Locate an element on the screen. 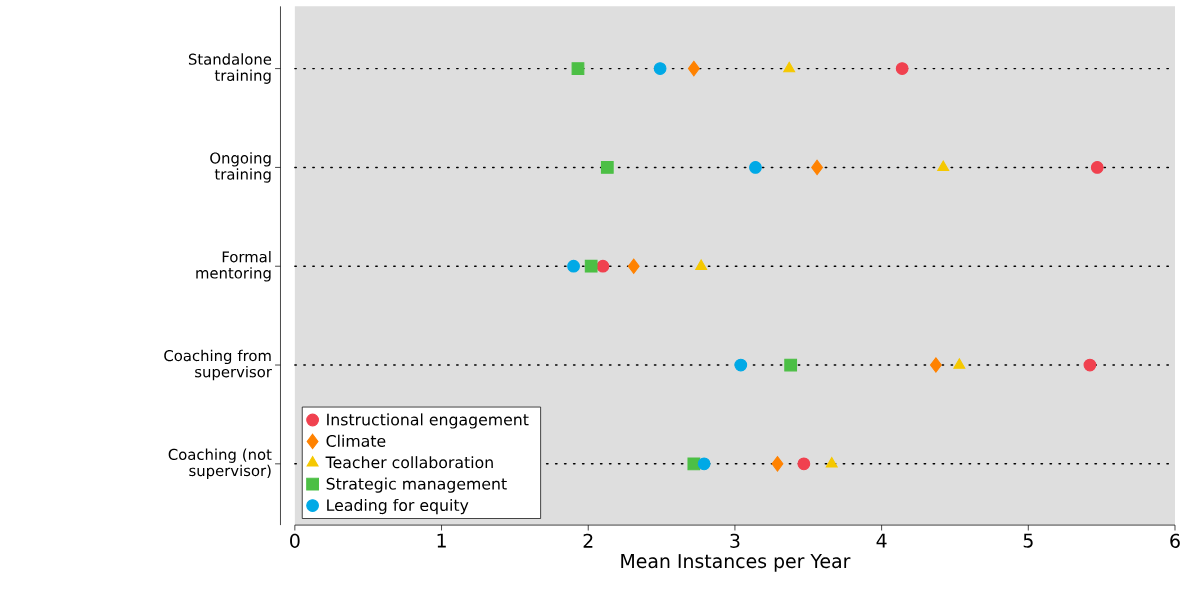 The width and height of the screenshot is (1184, 604). y-tick-label: Coaching (not supervisor) is located at coordinates (220, 464).